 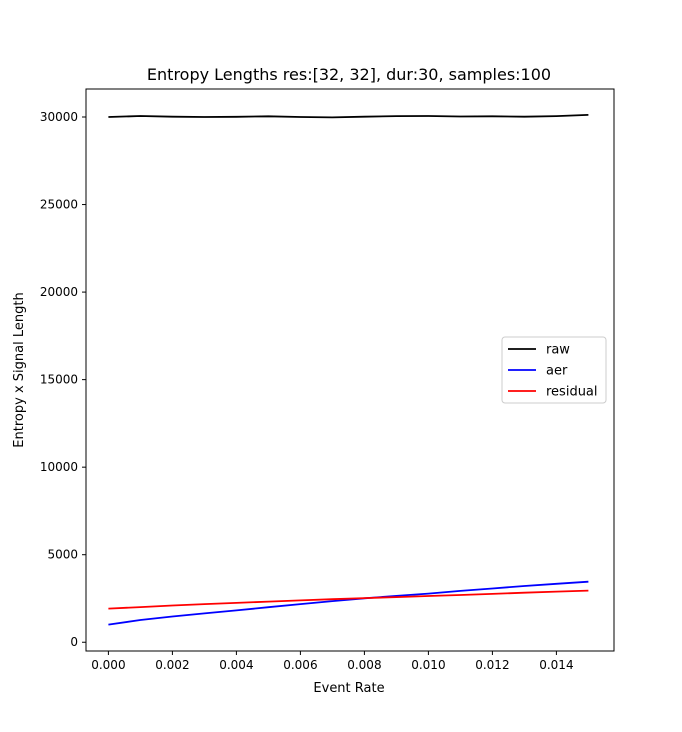 I want to click on y-tick-label: 25000, so click(x=59, y=205).